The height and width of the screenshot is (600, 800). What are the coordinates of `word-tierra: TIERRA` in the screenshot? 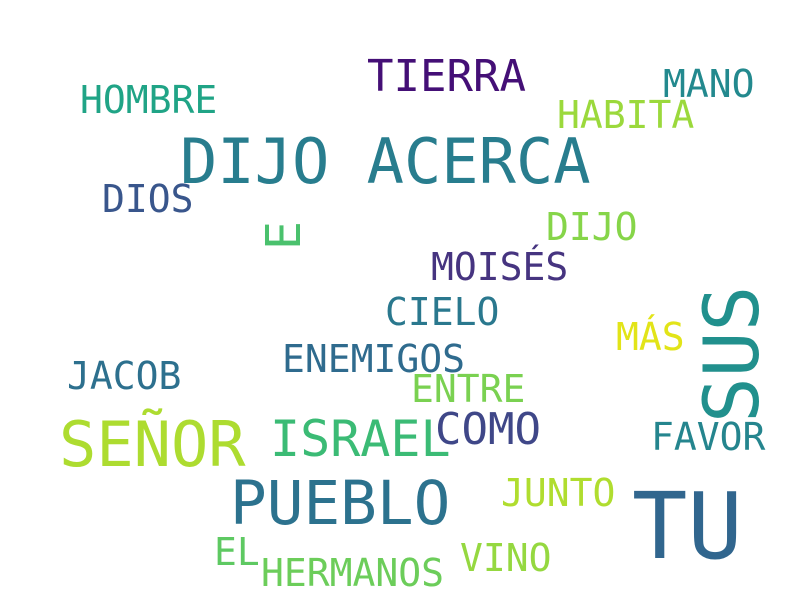 It's located at (446, 76).